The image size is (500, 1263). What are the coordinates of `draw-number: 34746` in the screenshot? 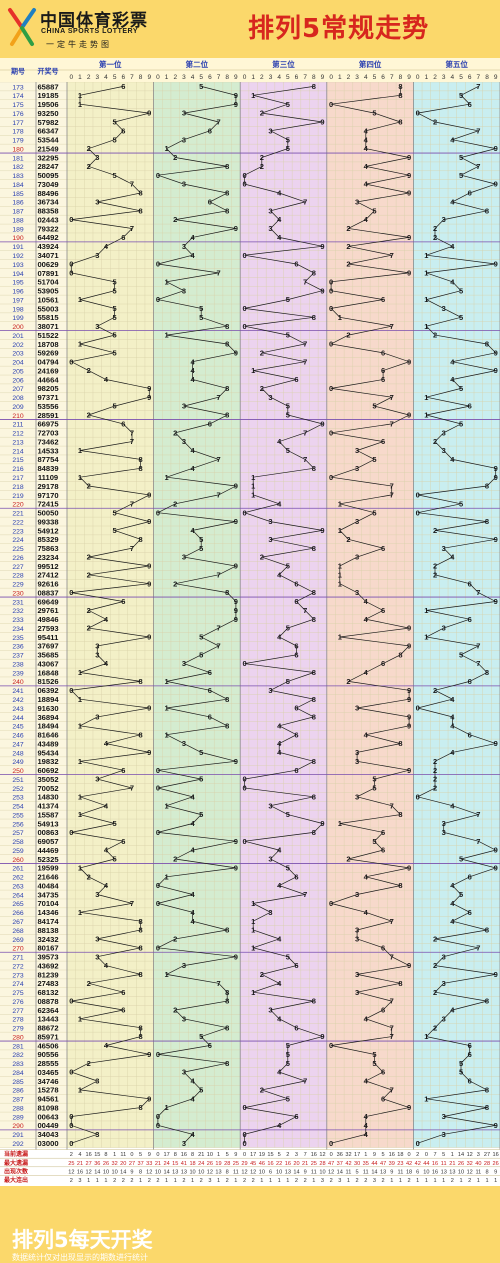 It's located at (47, 1081).